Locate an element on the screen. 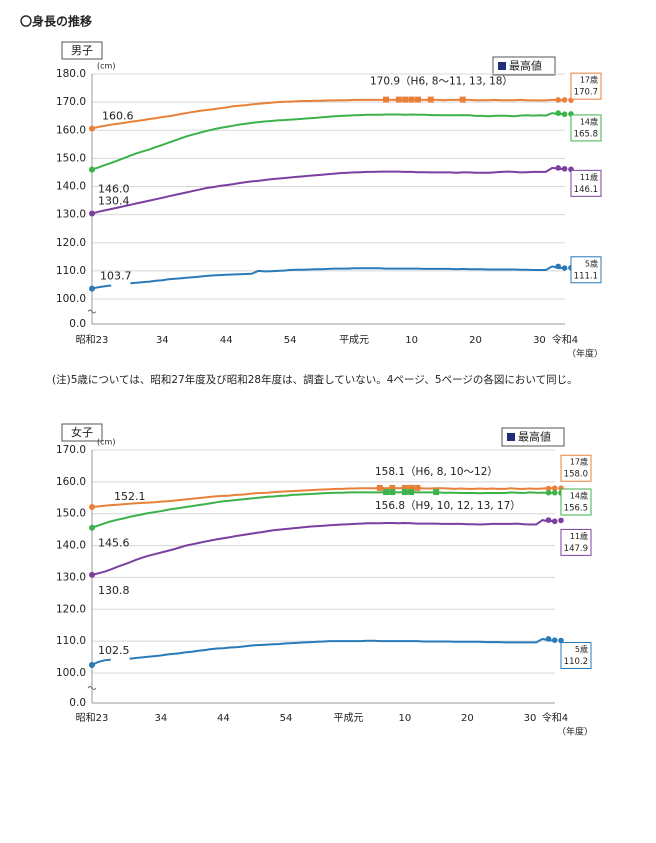  y-unit: (cm) is located at coordinates (106, 442).